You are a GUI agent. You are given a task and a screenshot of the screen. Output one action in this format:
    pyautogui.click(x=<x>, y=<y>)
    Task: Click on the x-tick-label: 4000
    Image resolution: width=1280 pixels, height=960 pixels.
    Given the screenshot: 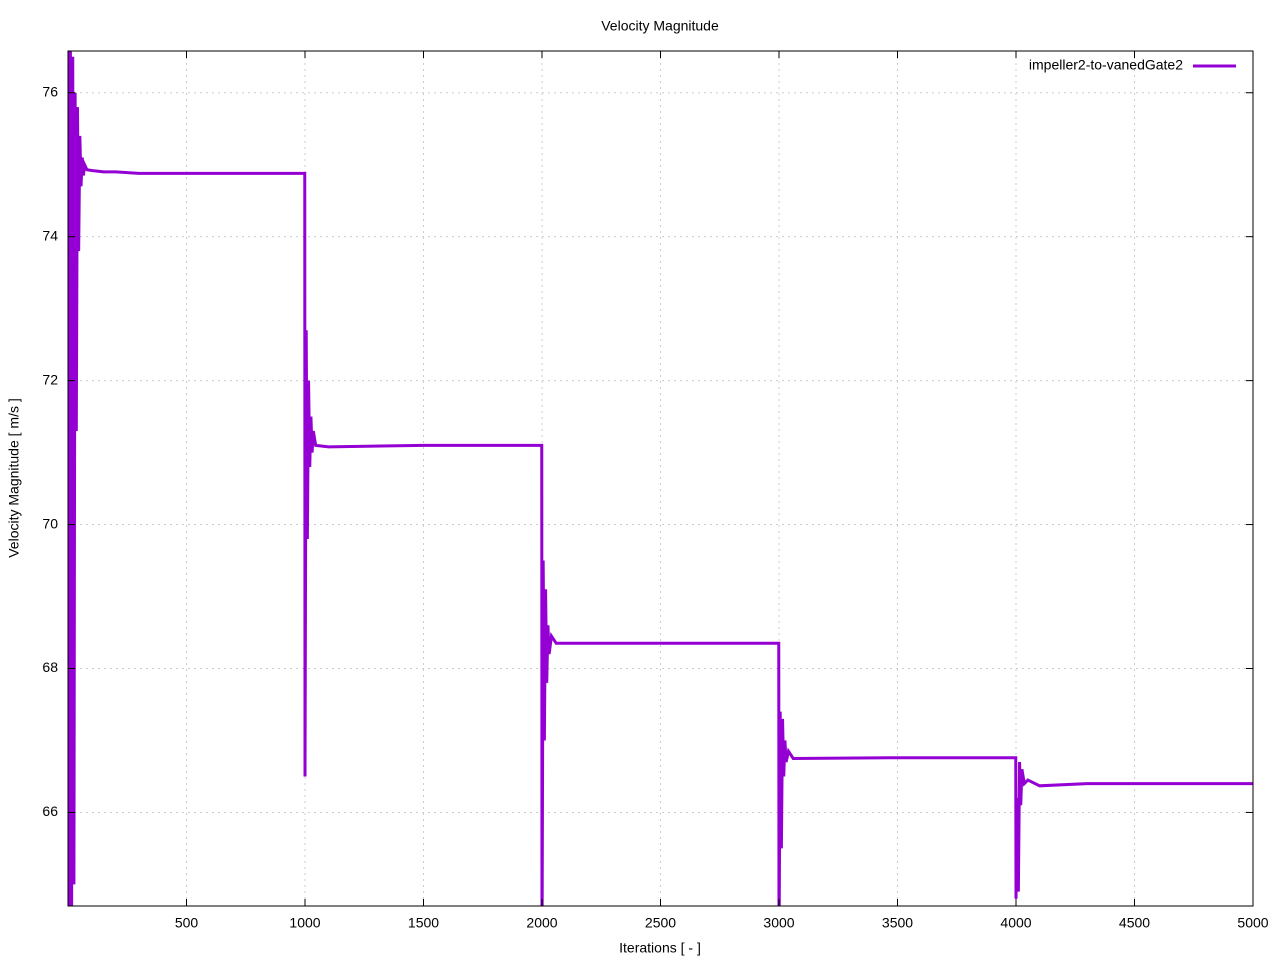 What is the action you would take?
    pyautogui.click(x=1015, y=923)
    